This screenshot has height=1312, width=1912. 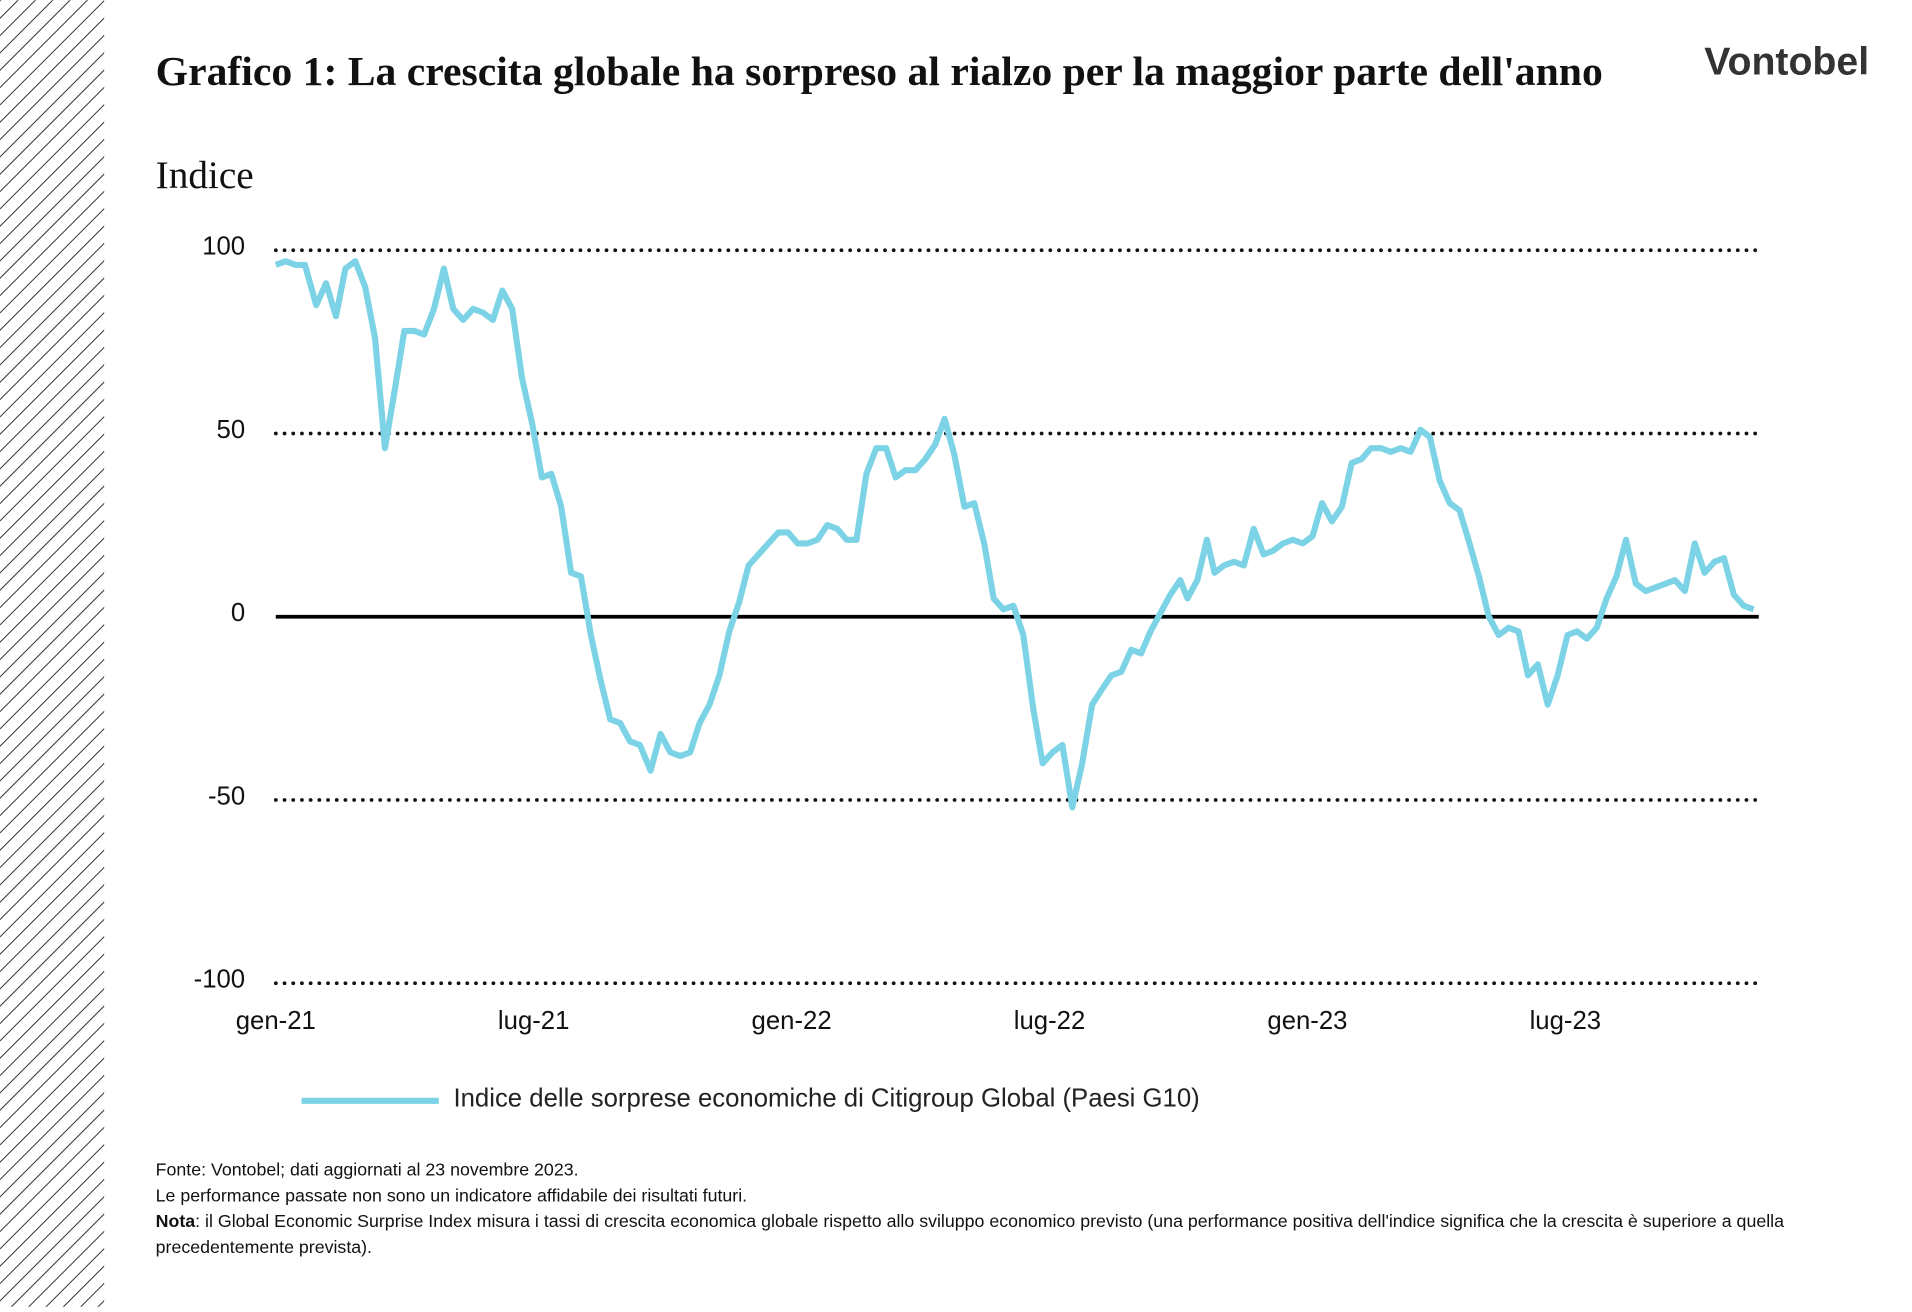 What do you see at coordinates (238, 613) in the screenshot?
I see `y-tick-label: 0` at bounding box center [238, 613].